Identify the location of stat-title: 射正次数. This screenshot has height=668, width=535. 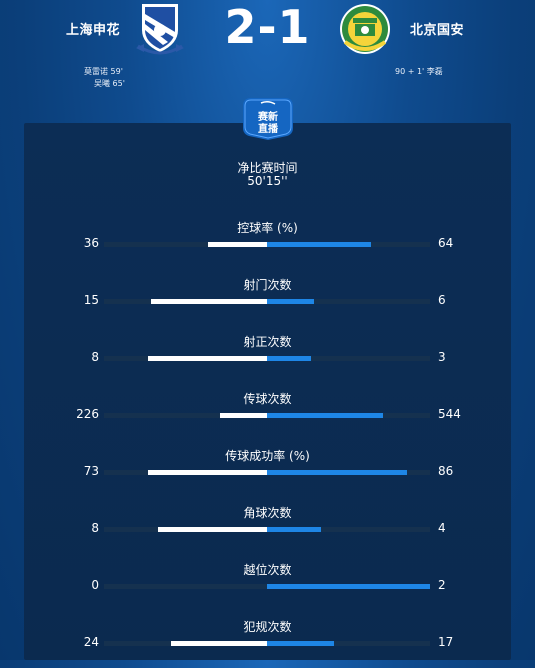
(267, 342).